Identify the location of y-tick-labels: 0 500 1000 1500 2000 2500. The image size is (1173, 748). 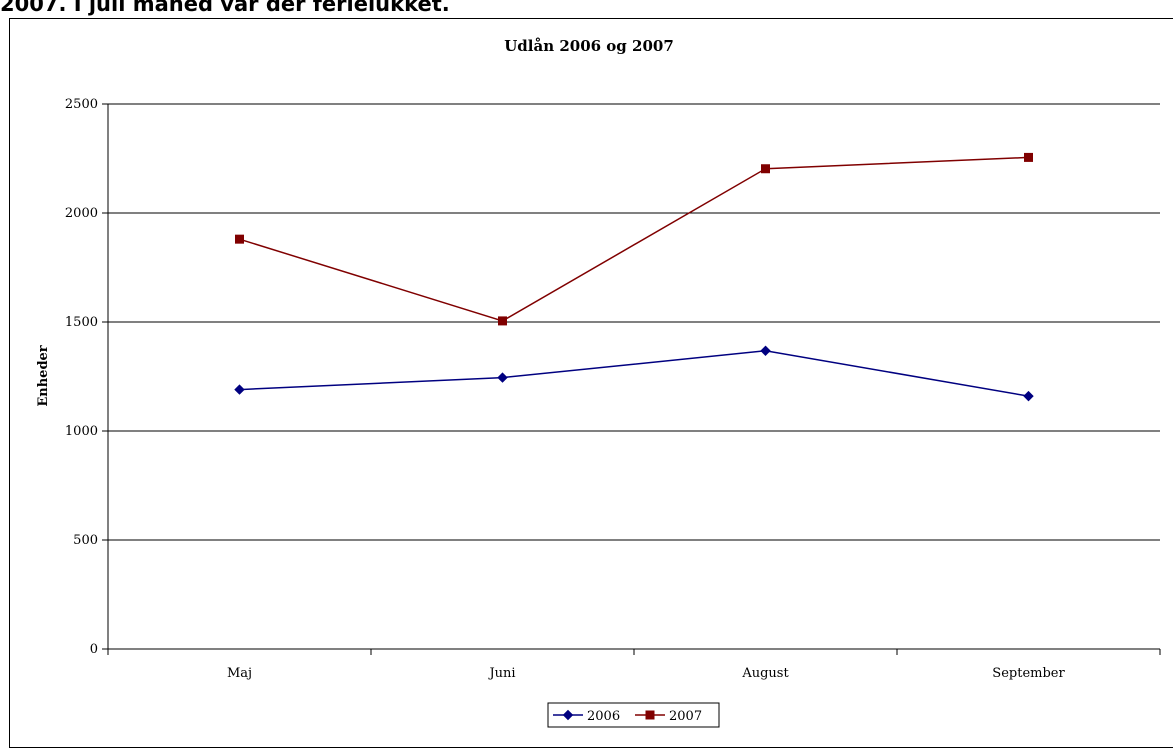
(81, 377).